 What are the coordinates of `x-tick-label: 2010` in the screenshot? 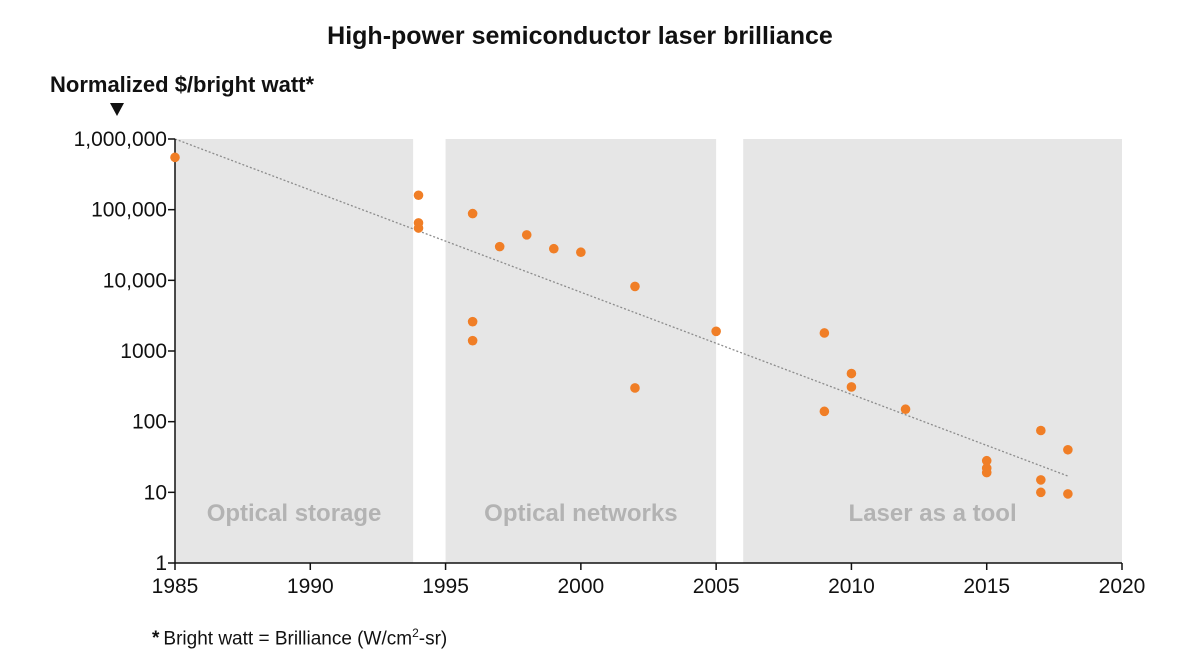 It's located at (851, 586).